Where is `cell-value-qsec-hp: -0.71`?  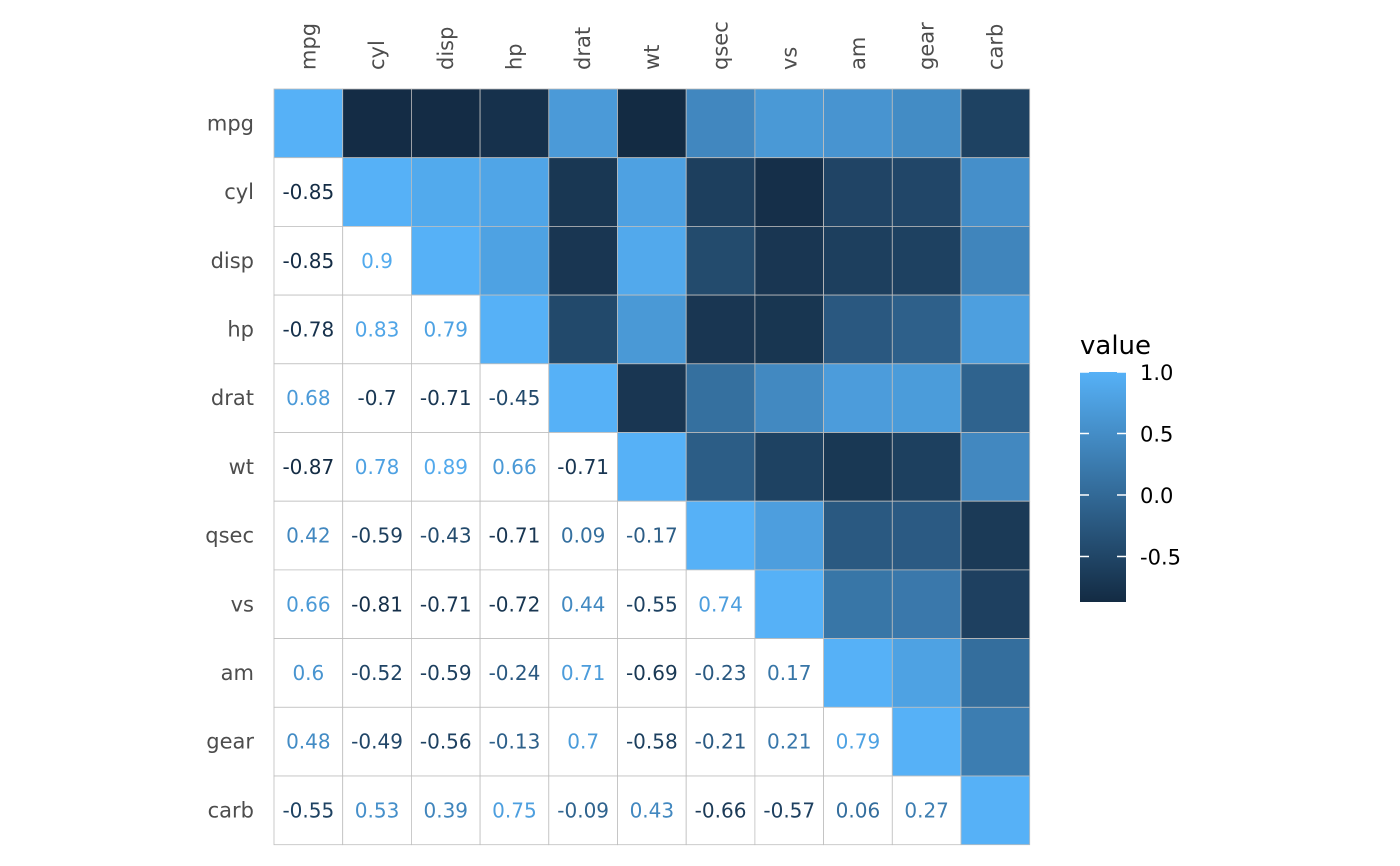 cell-value-qsec-hp: -0.71 is located at coordinates (515, 536).